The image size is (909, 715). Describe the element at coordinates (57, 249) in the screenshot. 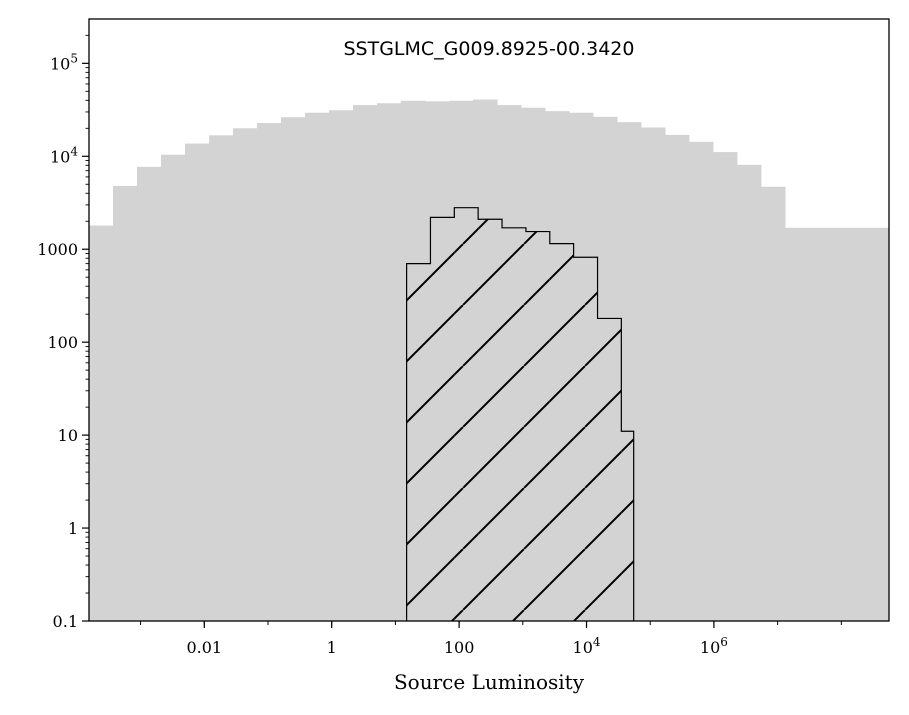

I see `y-tick-label: 1000` at that location.